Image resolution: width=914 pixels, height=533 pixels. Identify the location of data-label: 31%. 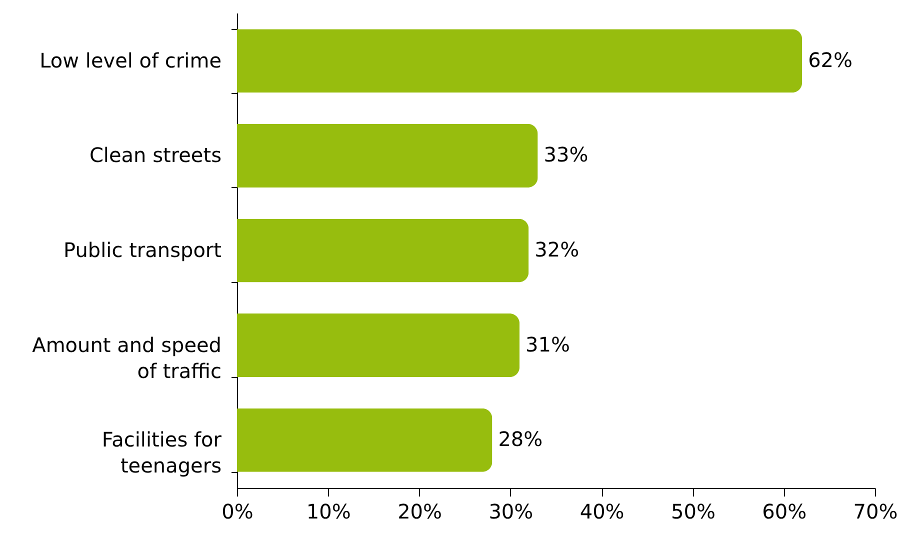
(548, 344).